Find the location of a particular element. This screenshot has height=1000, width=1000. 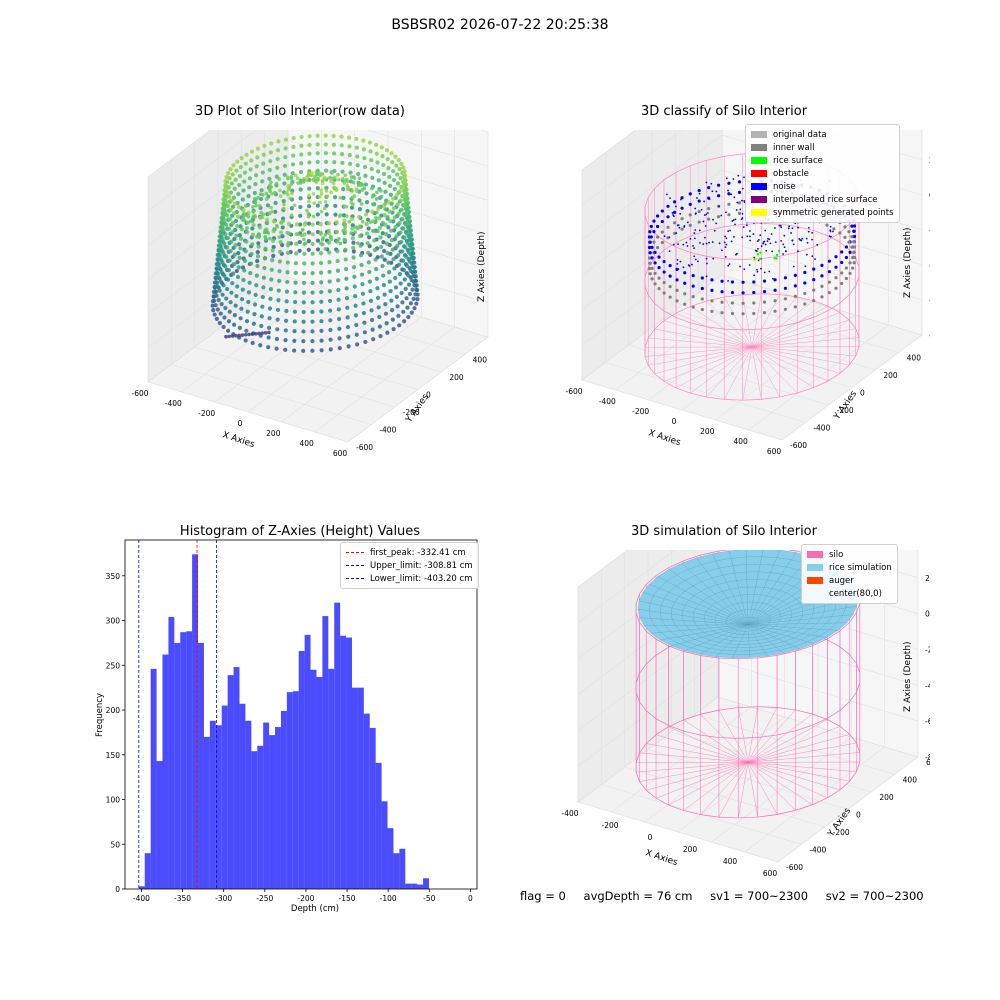

figure-title: BSBSR02 2026-07-22 20:25:38 is located at coordinates (500, 25).